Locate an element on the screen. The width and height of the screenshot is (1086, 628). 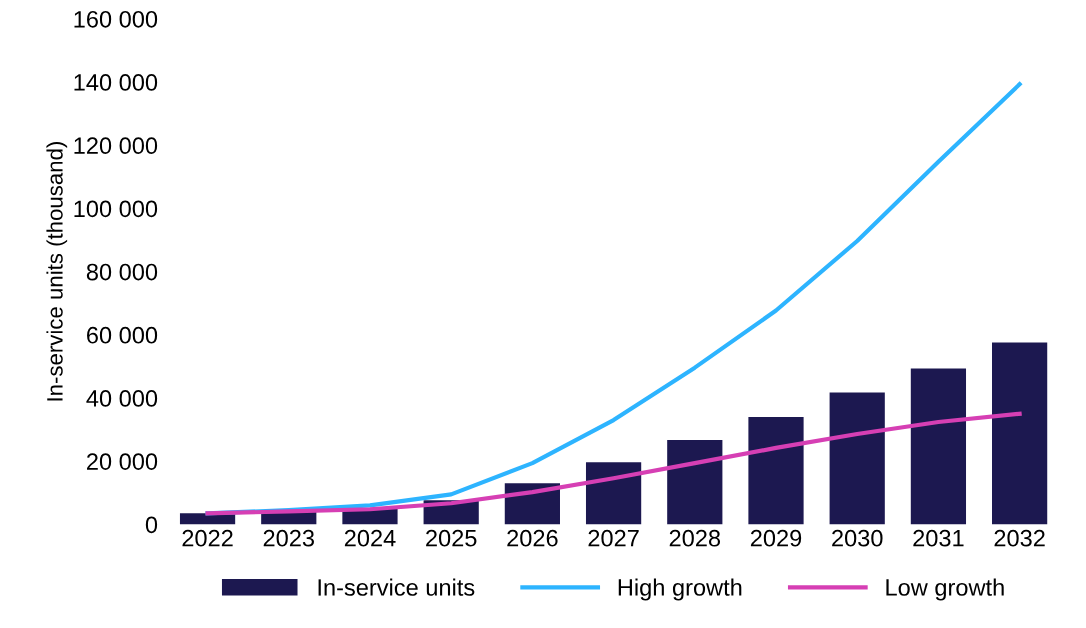
y-tick-label: 100 000 is located at coordinates (116, 209).